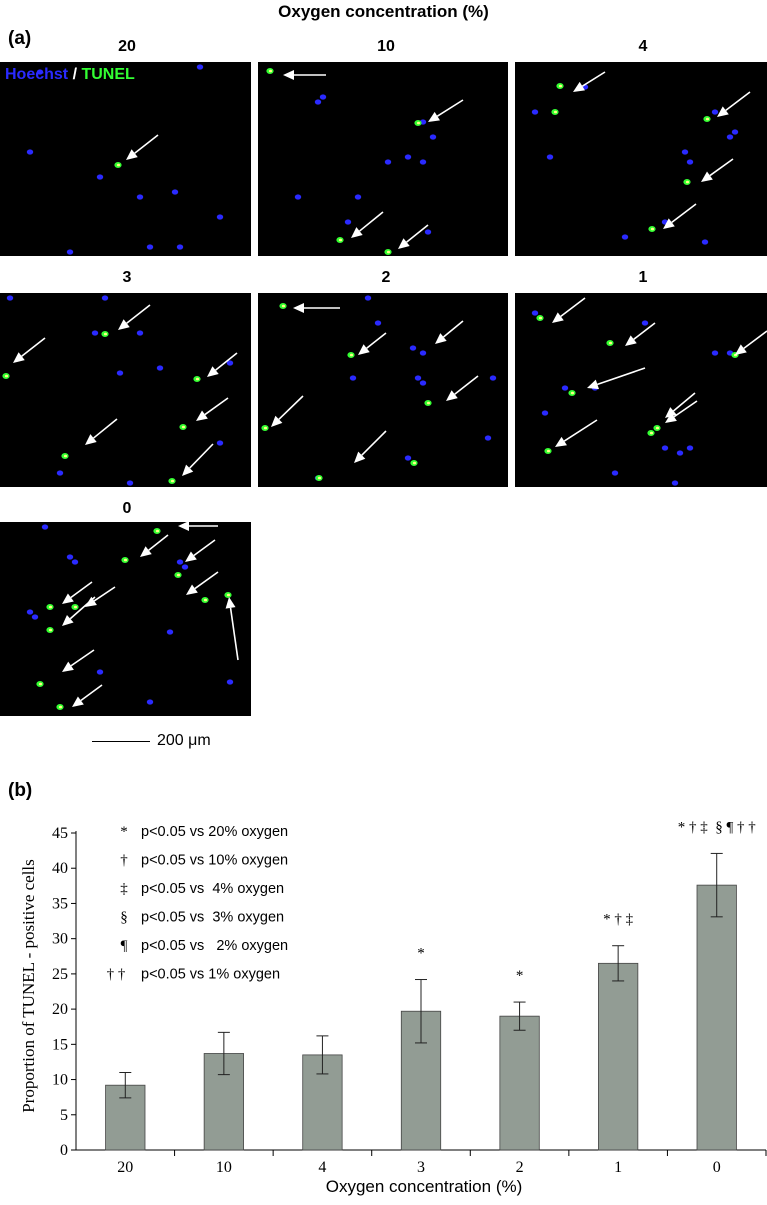  What do you see at coordinates (212, 889) in the screenshot?
I see `legend-text: p<0.05 vs 4% oxygen` at bounding box center [212, 889].